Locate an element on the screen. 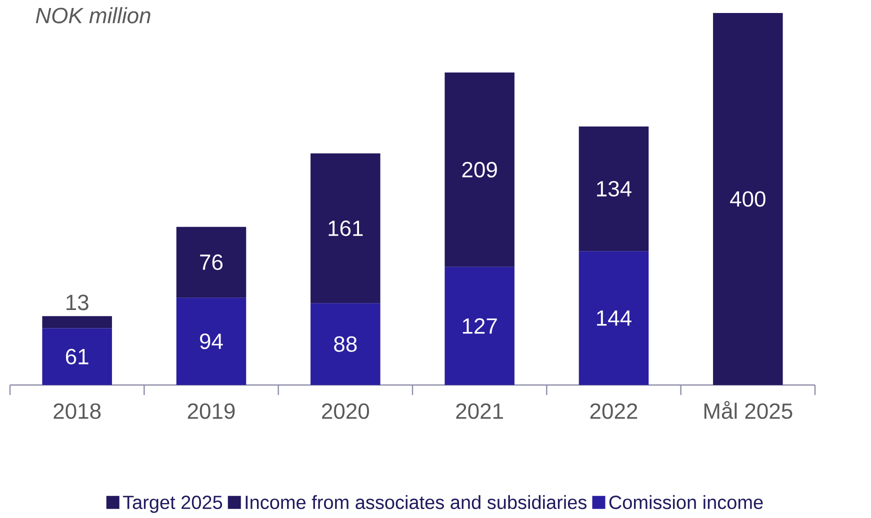  data-label: 88 is located at coordinates (345, 344).